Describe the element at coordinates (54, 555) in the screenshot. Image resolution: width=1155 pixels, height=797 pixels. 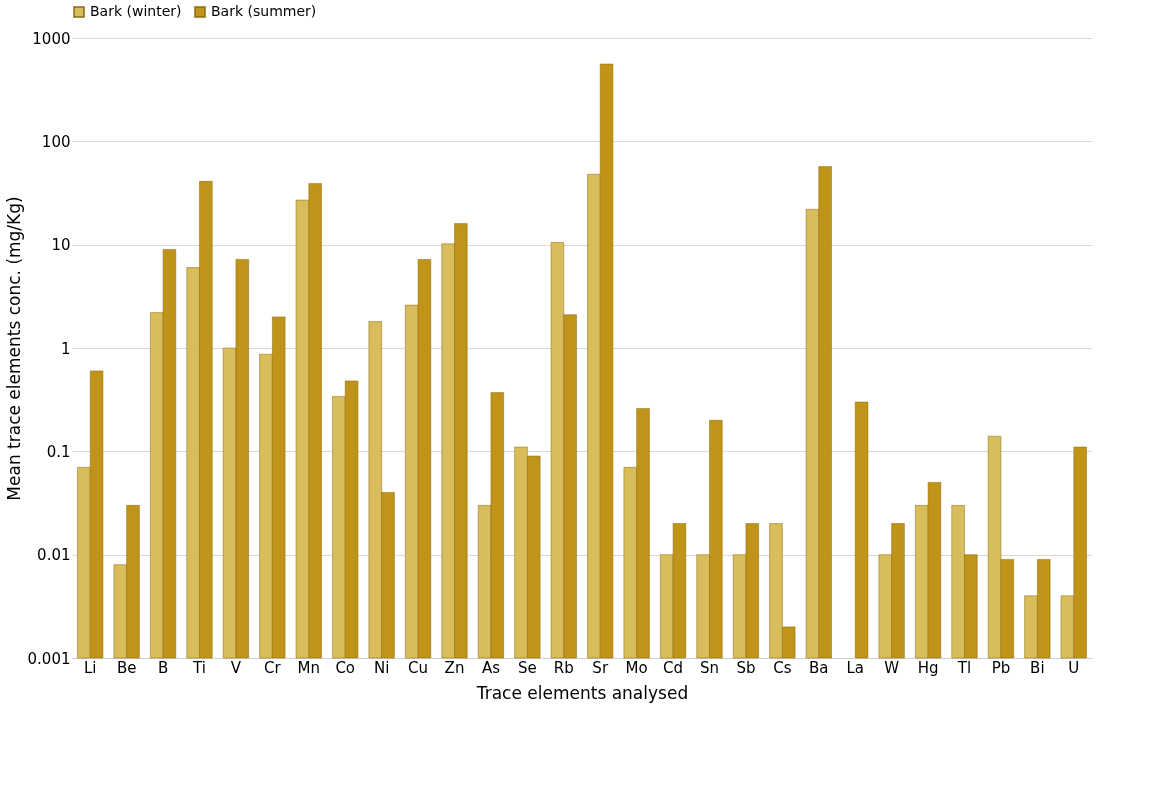
I see `y-tick-label: 0.01` at that location.